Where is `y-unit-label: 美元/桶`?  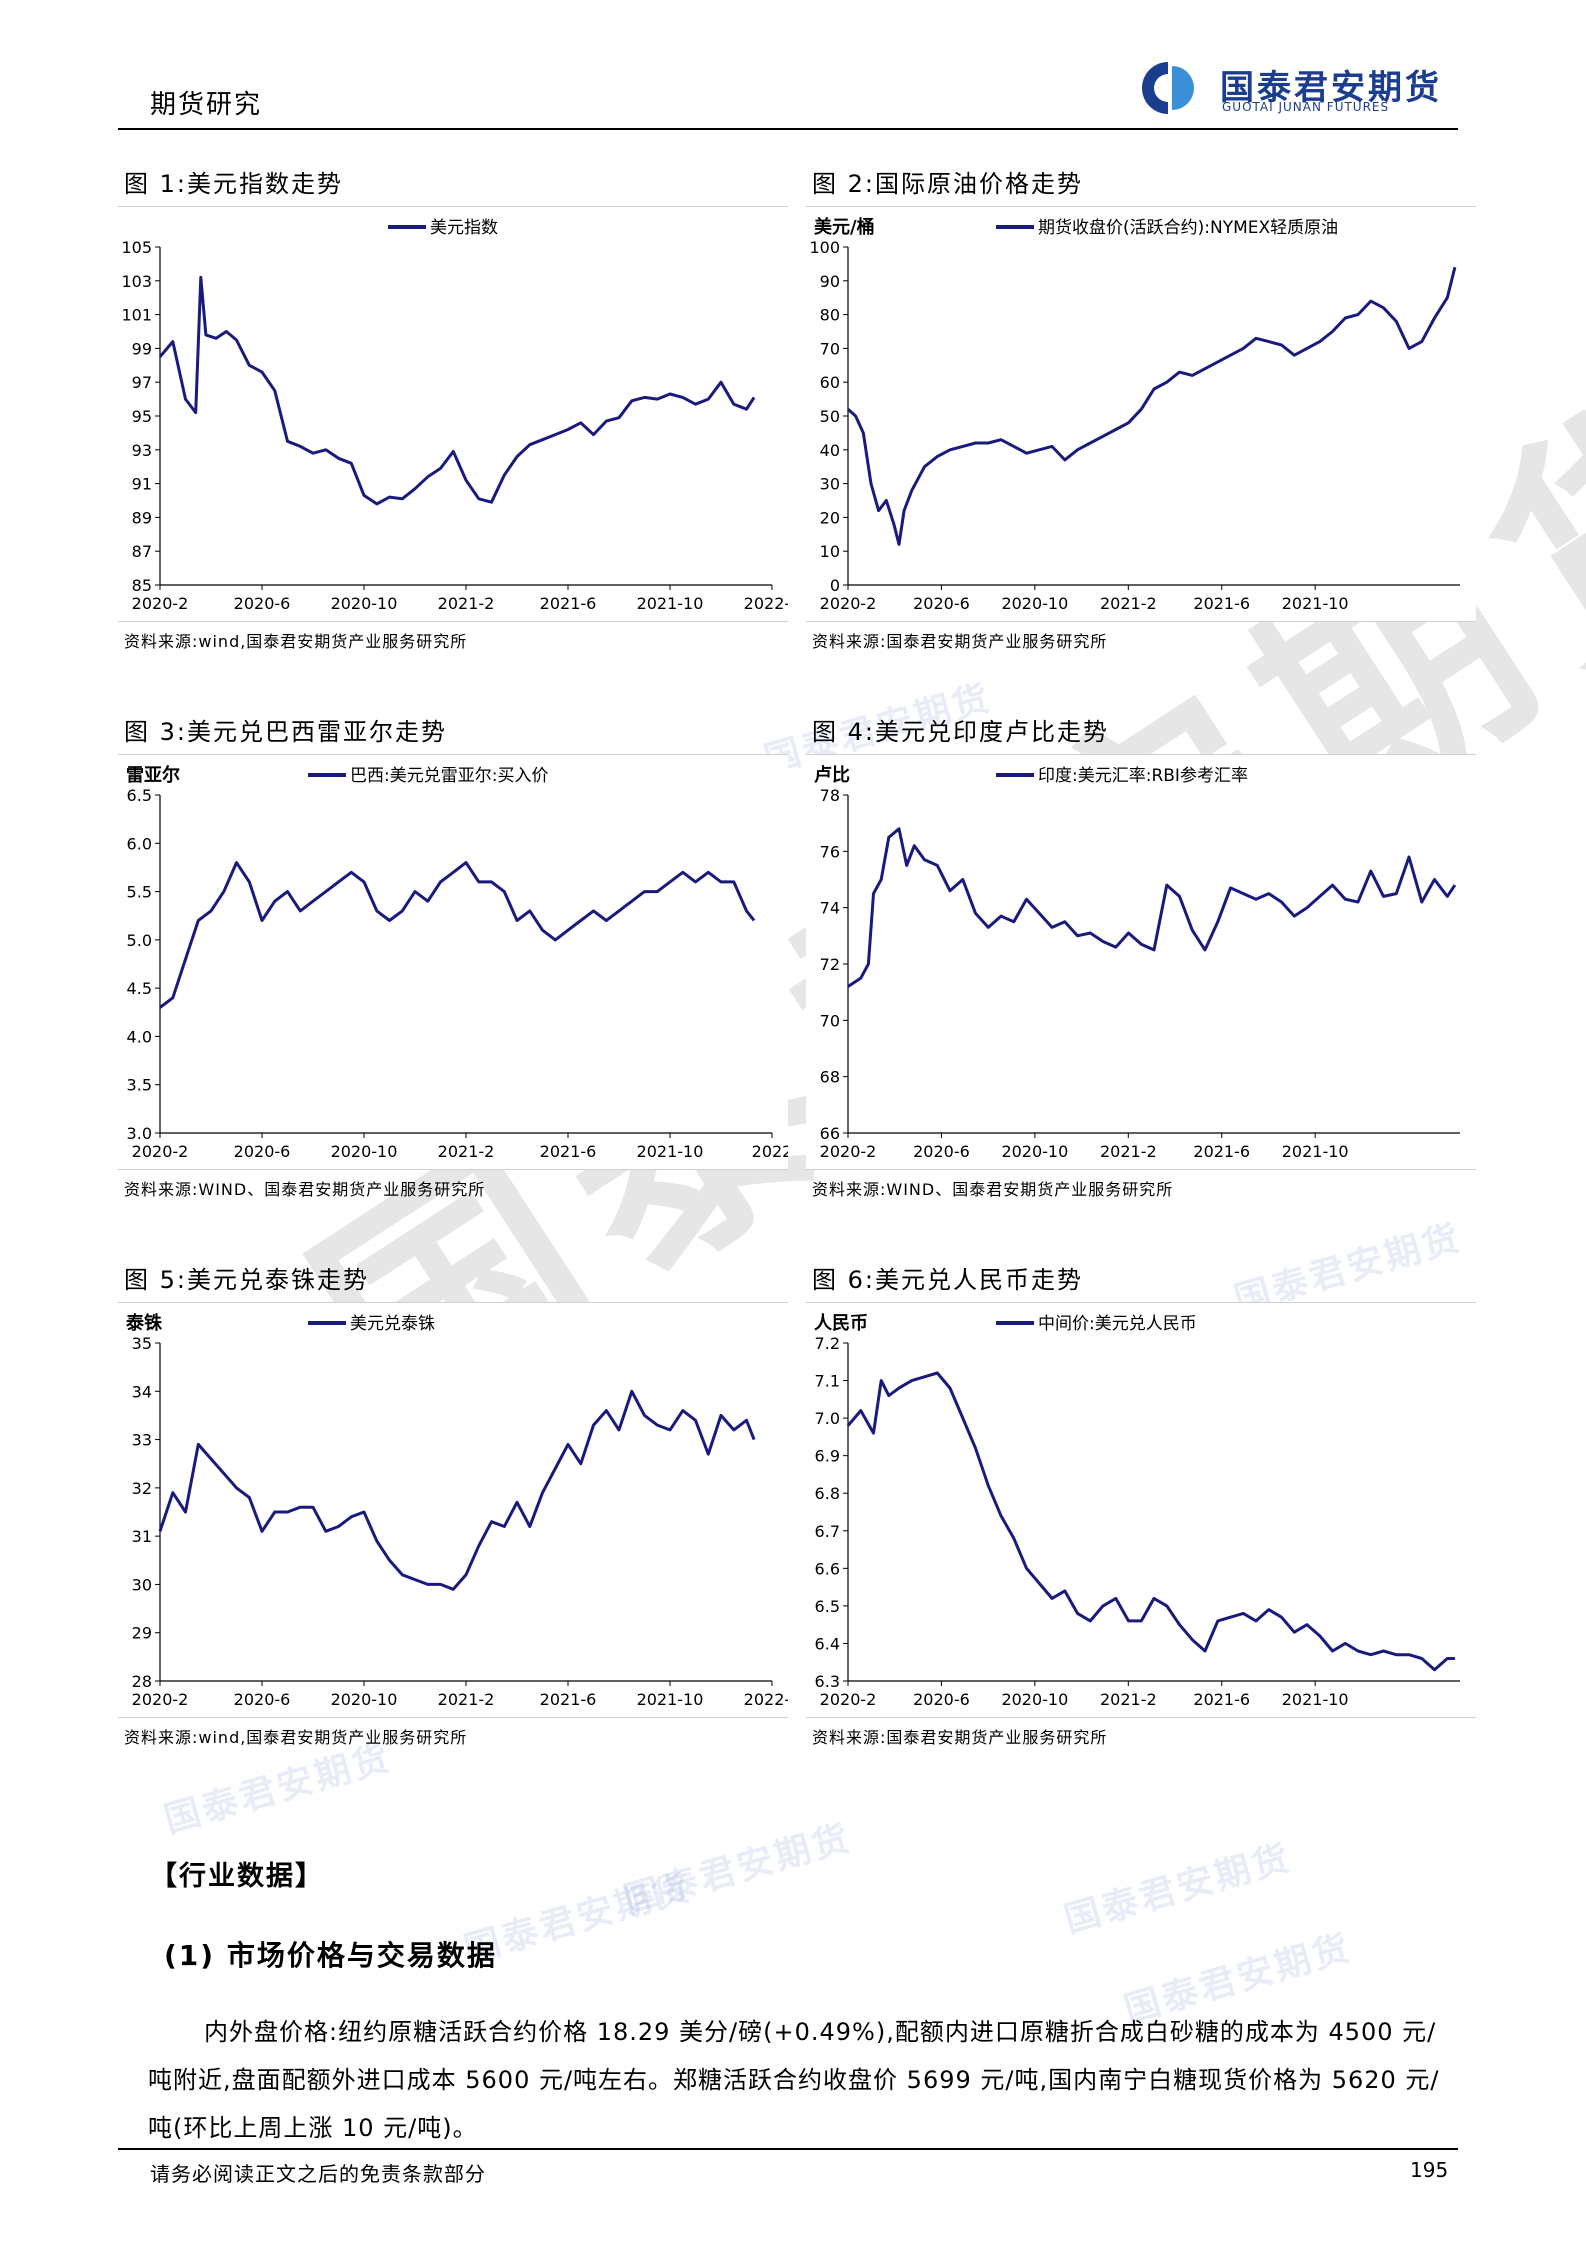
y-unit-label: 美元/桶 is located at coordinates (844, 227).